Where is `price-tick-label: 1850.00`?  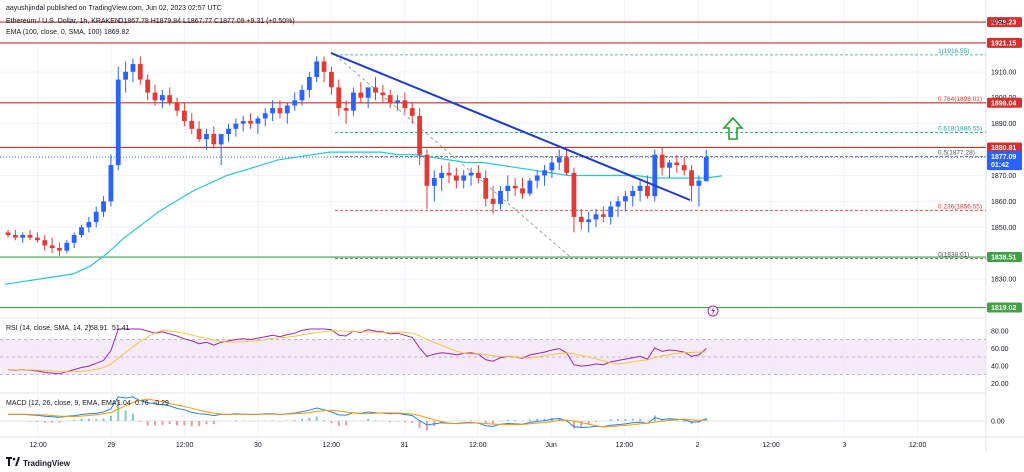
price-tick-label: 1850.00 is located at coordinates (1003, 228).